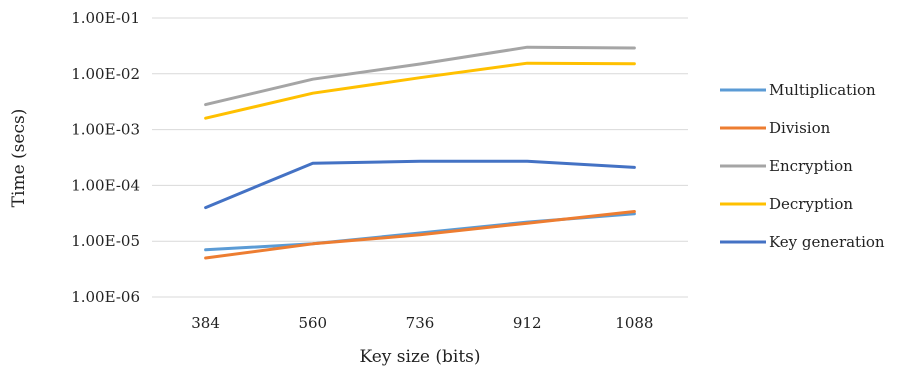 This screenshot has height=369, width=902. Describe the element at coordinates (105, 297) in the screenshot. I see `y-tick-label: 1.00E-06` at that location.